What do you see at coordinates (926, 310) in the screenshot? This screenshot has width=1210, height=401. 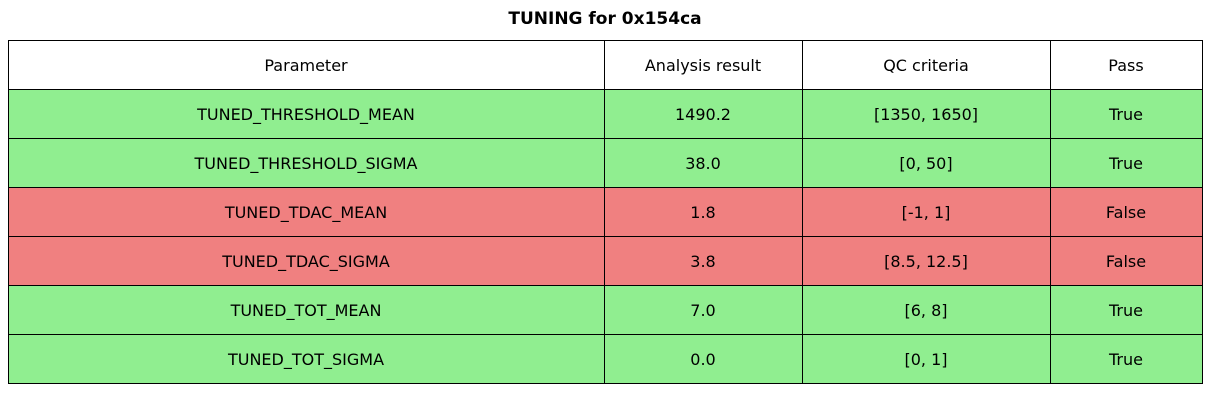 I see `qc-criteria-cell: [6, 8]` at bounding box center [926, 310].